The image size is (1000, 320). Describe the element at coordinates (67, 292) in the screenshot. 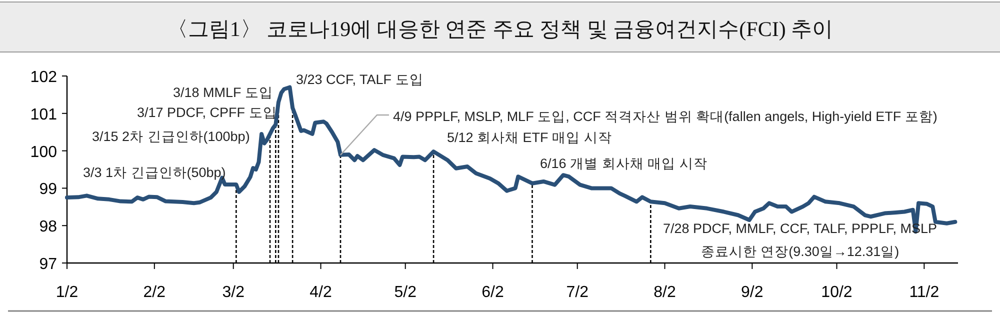

I see `x-tick-label: 1/2` at that location.